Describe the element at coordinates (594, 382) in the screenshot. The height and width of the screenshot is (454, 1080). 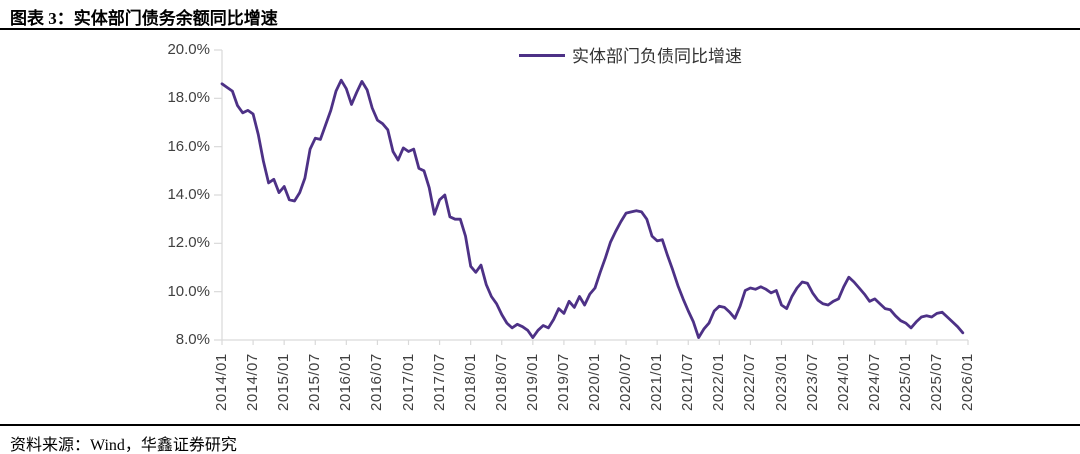
I see `x-axis-label: 2020/01` at that location.